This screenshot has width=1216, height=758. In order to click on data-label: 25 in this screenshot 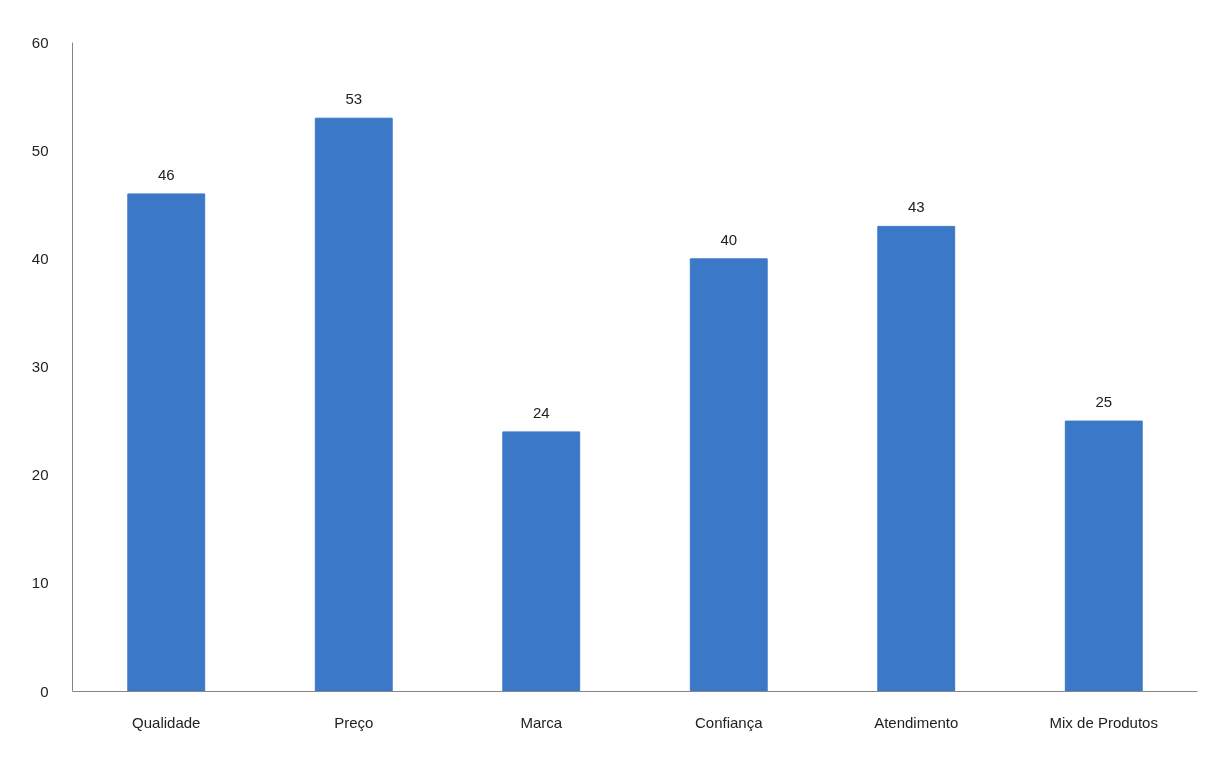, I will do `click(1104, 402)`.